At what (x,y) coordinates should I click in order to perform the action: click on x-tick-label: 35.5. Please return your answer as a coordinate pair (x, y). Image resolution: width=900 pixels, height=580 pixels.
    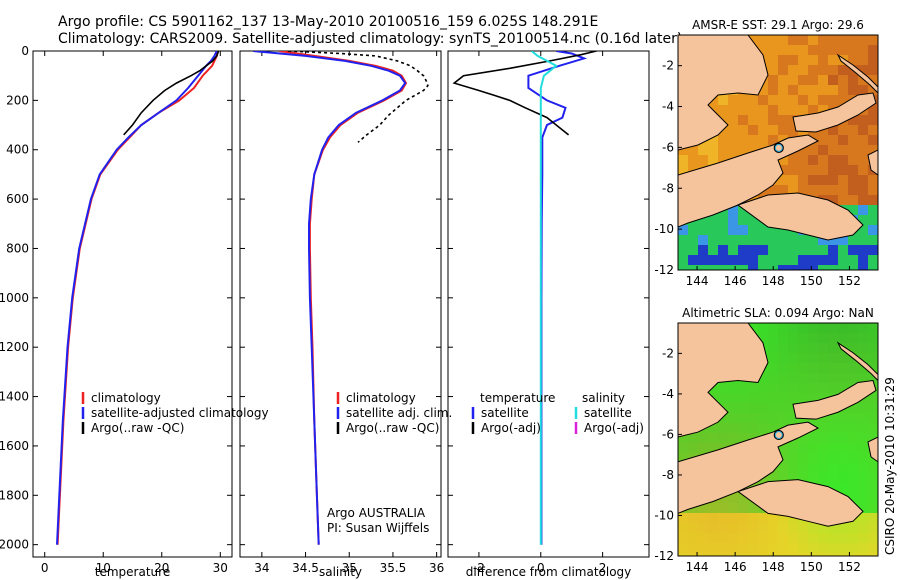
    Looking at the image, I should click on (393, 568).